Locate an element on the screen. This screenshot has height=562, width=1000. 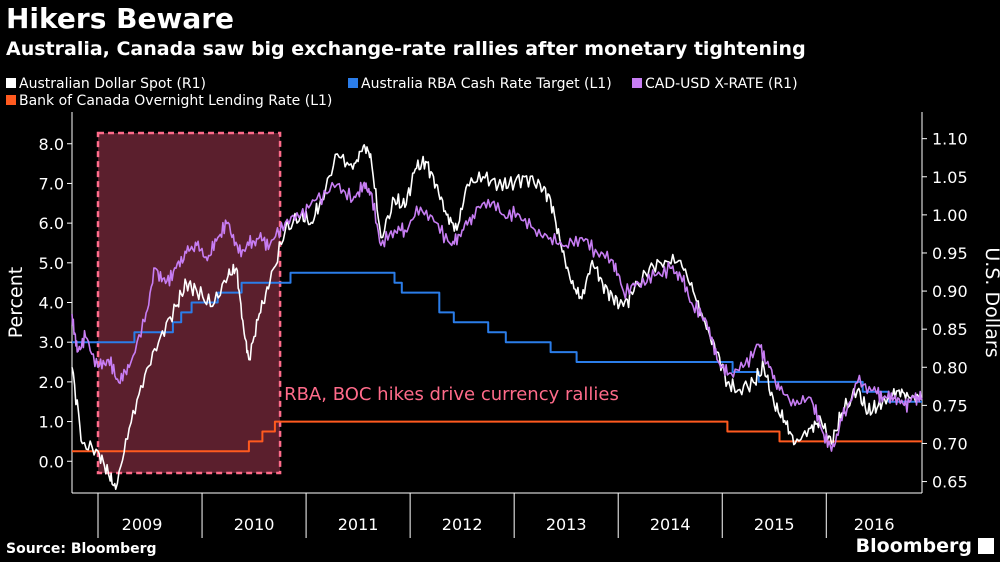
x-axis-tick-label: 2016 is located at coordinates (874, 524).